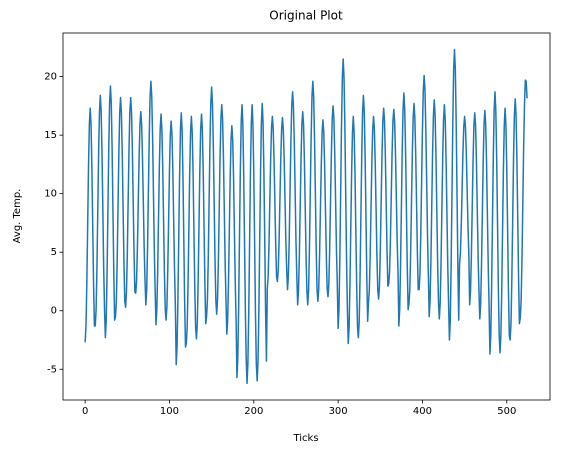  What do you see at coordinates (54, 252) in the screenshot?
I see `y-tick-label: 5` at bounding box center [54, 252].